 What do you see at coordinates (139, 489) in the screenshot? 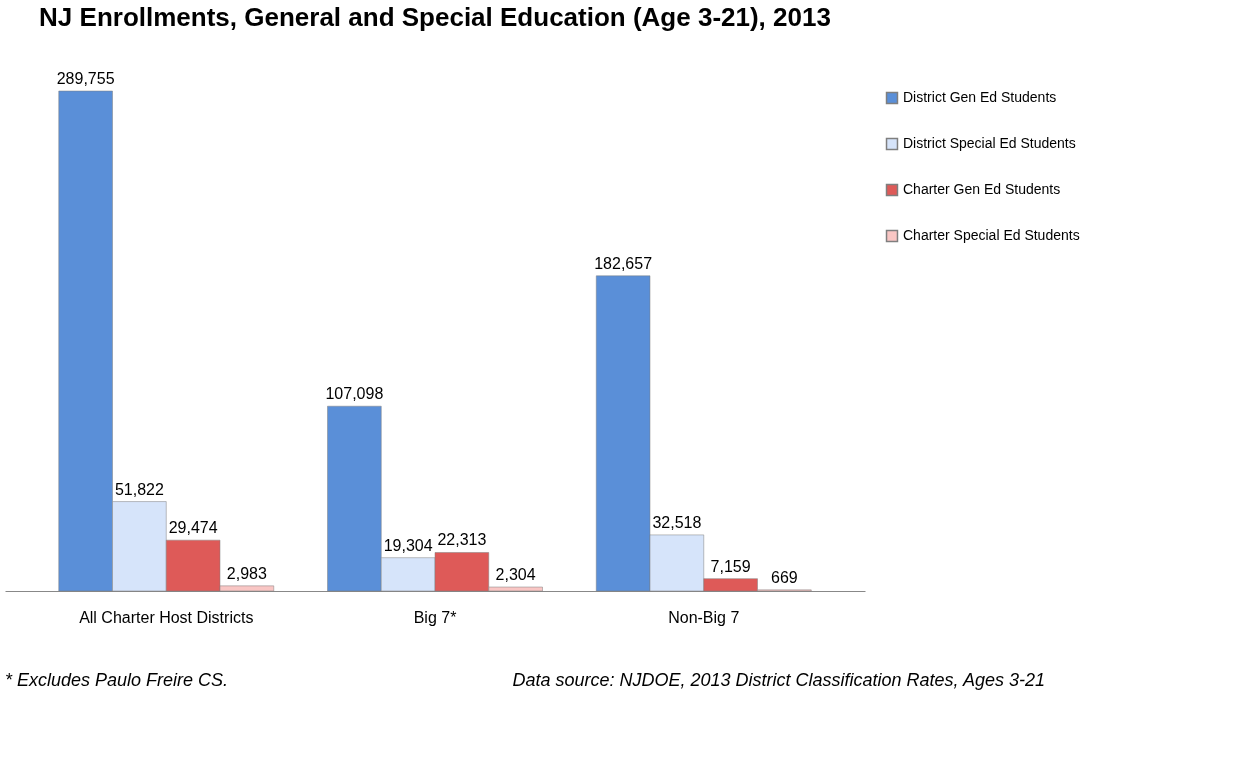
I see `data-label: 51,822` at bounding box center [139, 489].